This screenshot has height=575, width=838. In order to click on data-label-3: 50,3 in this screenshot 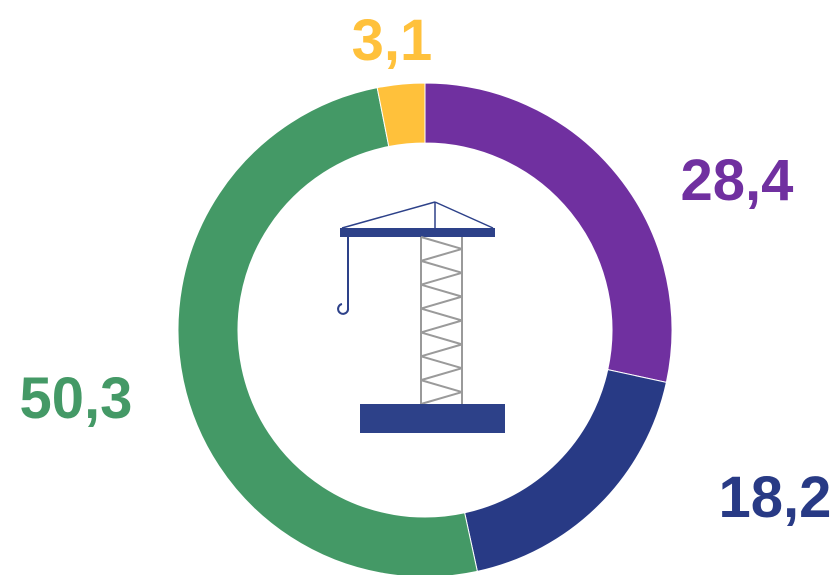, I will do `click(76, 398)`.